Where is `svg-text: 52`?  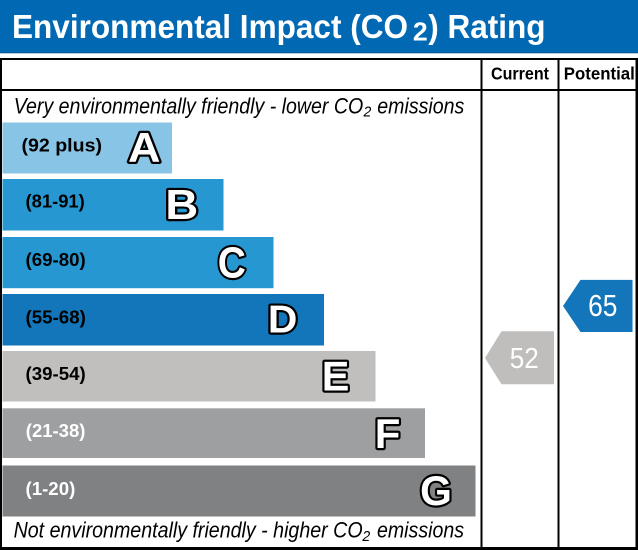
svg-text: 52 is located at coordinates (524, 359).